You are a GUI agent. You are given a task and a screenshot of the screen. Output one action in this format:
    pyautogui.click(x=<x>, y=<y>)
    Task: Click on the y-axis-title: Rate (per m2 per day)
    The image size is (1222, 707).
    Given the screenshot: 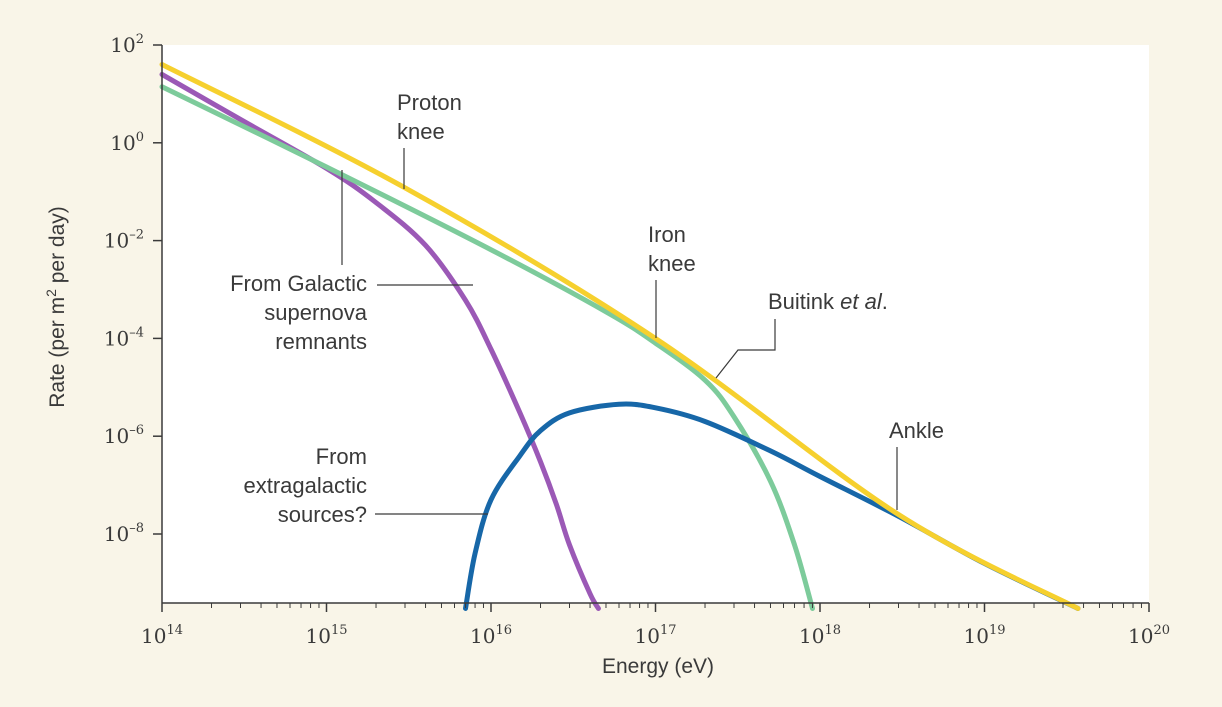 What is the action you would take?
    pyautogui.click(x=56, y=307)
    